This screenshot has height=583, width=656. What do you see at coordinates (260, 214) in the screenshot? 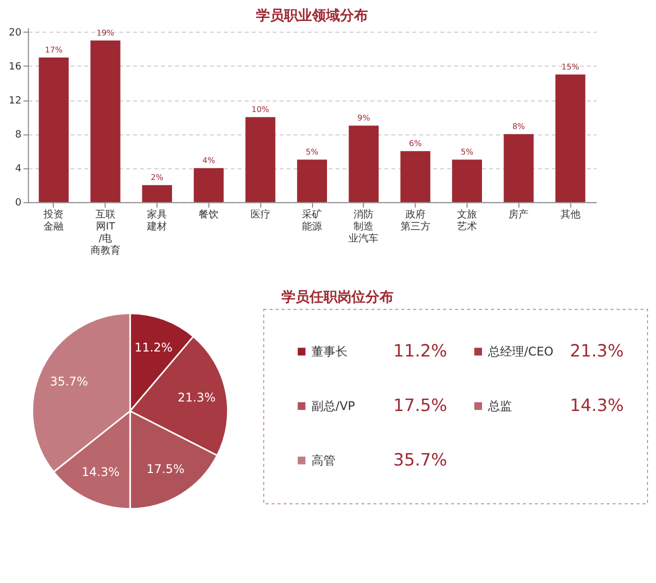
I see `x-tick-label: 医疗` at bounding box center [260, 214].